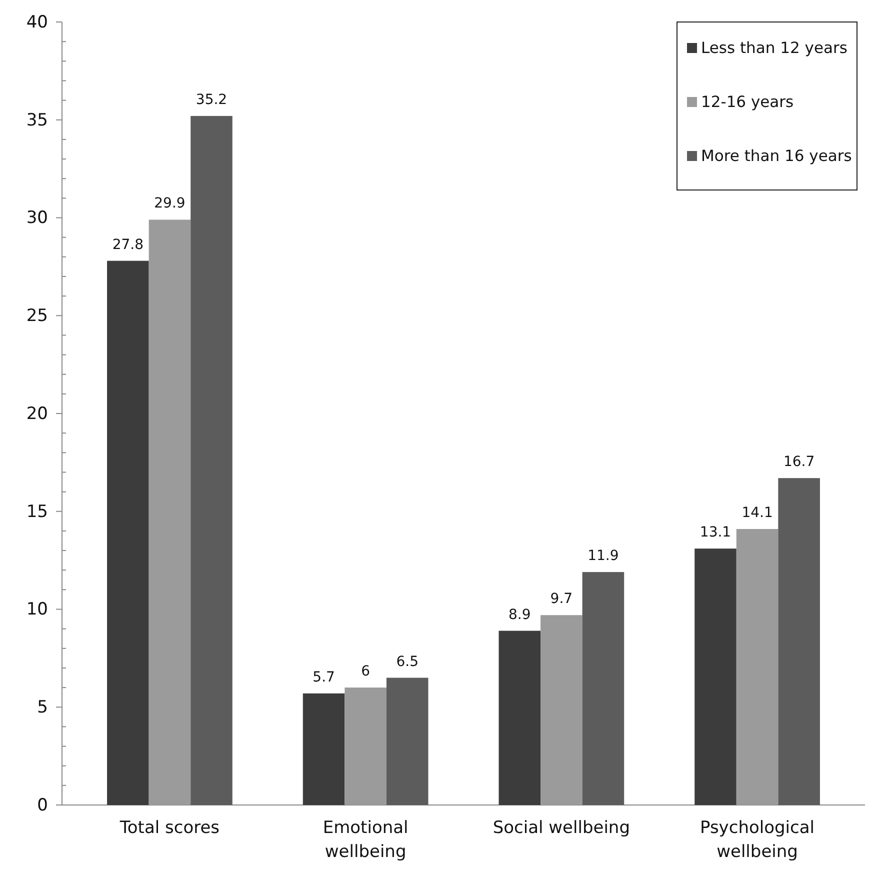 The width and height of the screenshot is (885, 877). I want to click on y-tick-label: 40, so click(37, 22).